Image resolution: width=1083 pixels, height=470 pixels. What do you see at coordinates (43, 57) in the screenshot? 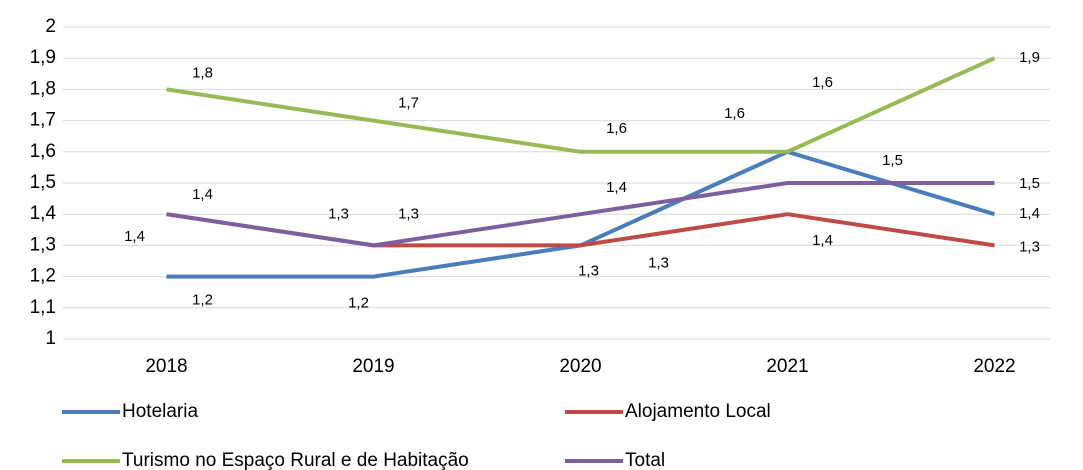
I see `y-tick-label: 1,9` at bounding box center [43, 57].